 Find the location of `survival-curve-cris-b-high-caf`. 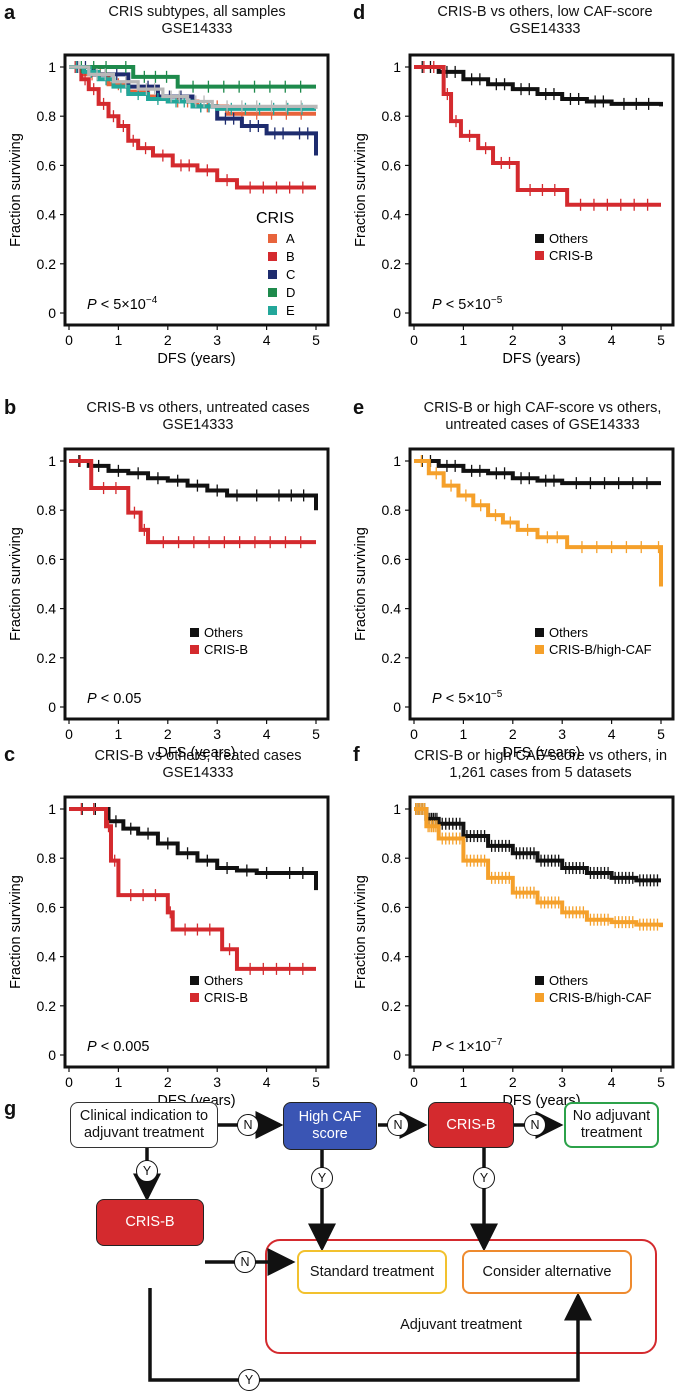

survival-curve-cris-b-high-caf is located at coordinates (538, 867).